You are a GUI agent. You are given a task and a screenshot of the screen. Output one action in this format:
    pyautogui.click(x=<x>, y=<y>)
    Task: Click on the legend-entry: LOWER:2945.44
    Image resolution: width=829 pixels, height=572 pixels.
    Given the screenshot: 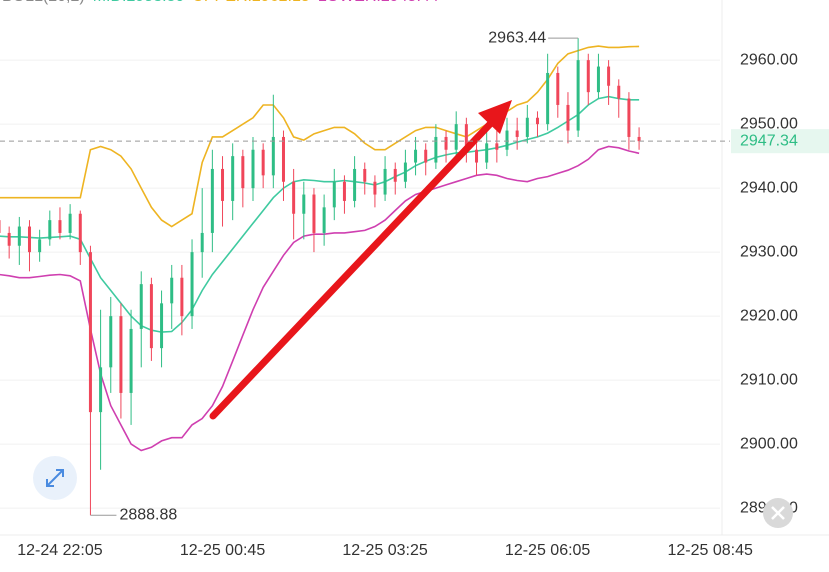 What is the action you would take?
    pyautogui.click(x=378, y=2)
    